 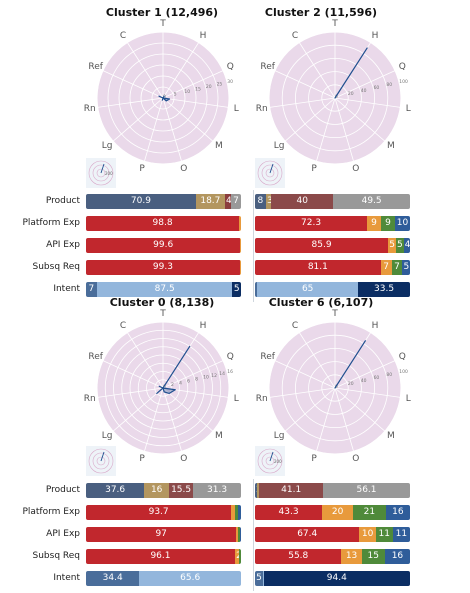 I want to click on radar-tick-label: 6, so click(x=188, y=381).